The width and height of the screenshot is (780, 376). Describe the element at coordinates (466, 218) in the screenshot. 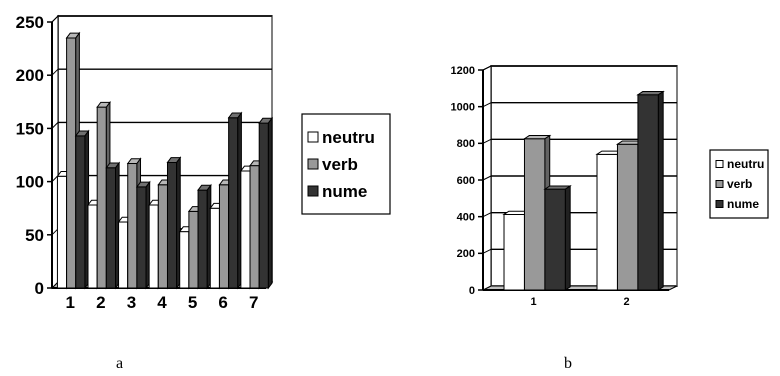

I see `y-tick-label: 400` at that location.